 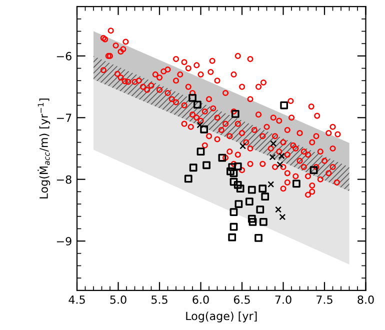 I want to click on y-tick-label: −6, so click(x=64, y=56).